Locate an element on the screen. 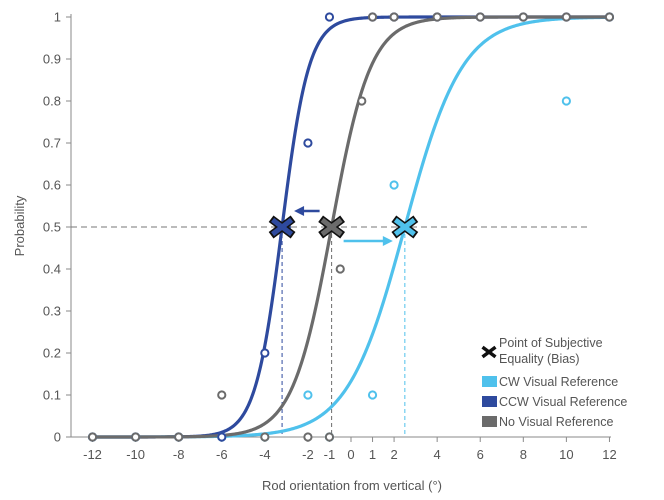 The width and height of the screenshot is (664, 500). x-tick-label: -10 is located at coordinates (135, 454).